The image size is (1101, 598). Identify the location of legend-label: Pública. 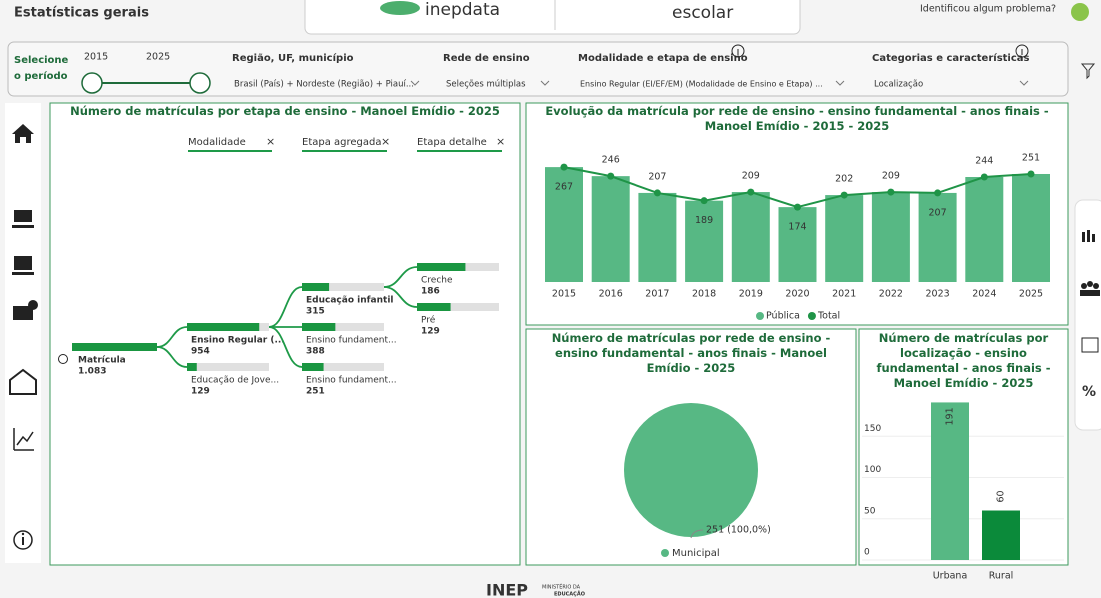
(783, 316).